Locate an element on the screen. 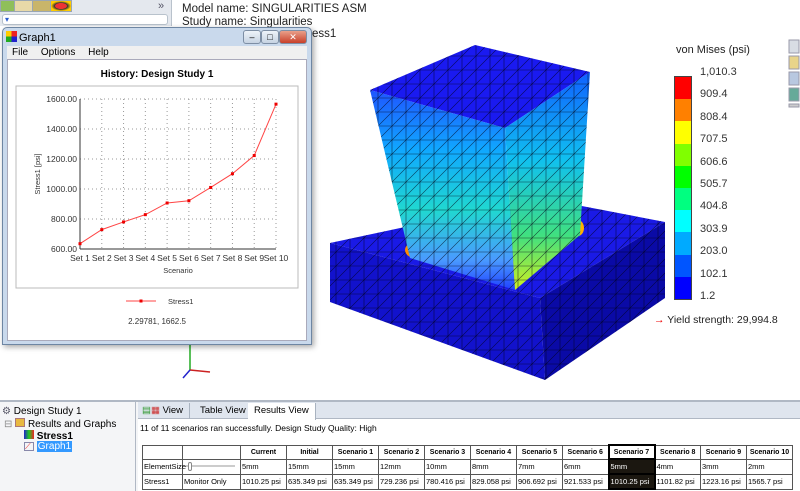 This screenshot has height=491, width=800. x-tick-label: Set 7 is located at coordinates (211, 258).